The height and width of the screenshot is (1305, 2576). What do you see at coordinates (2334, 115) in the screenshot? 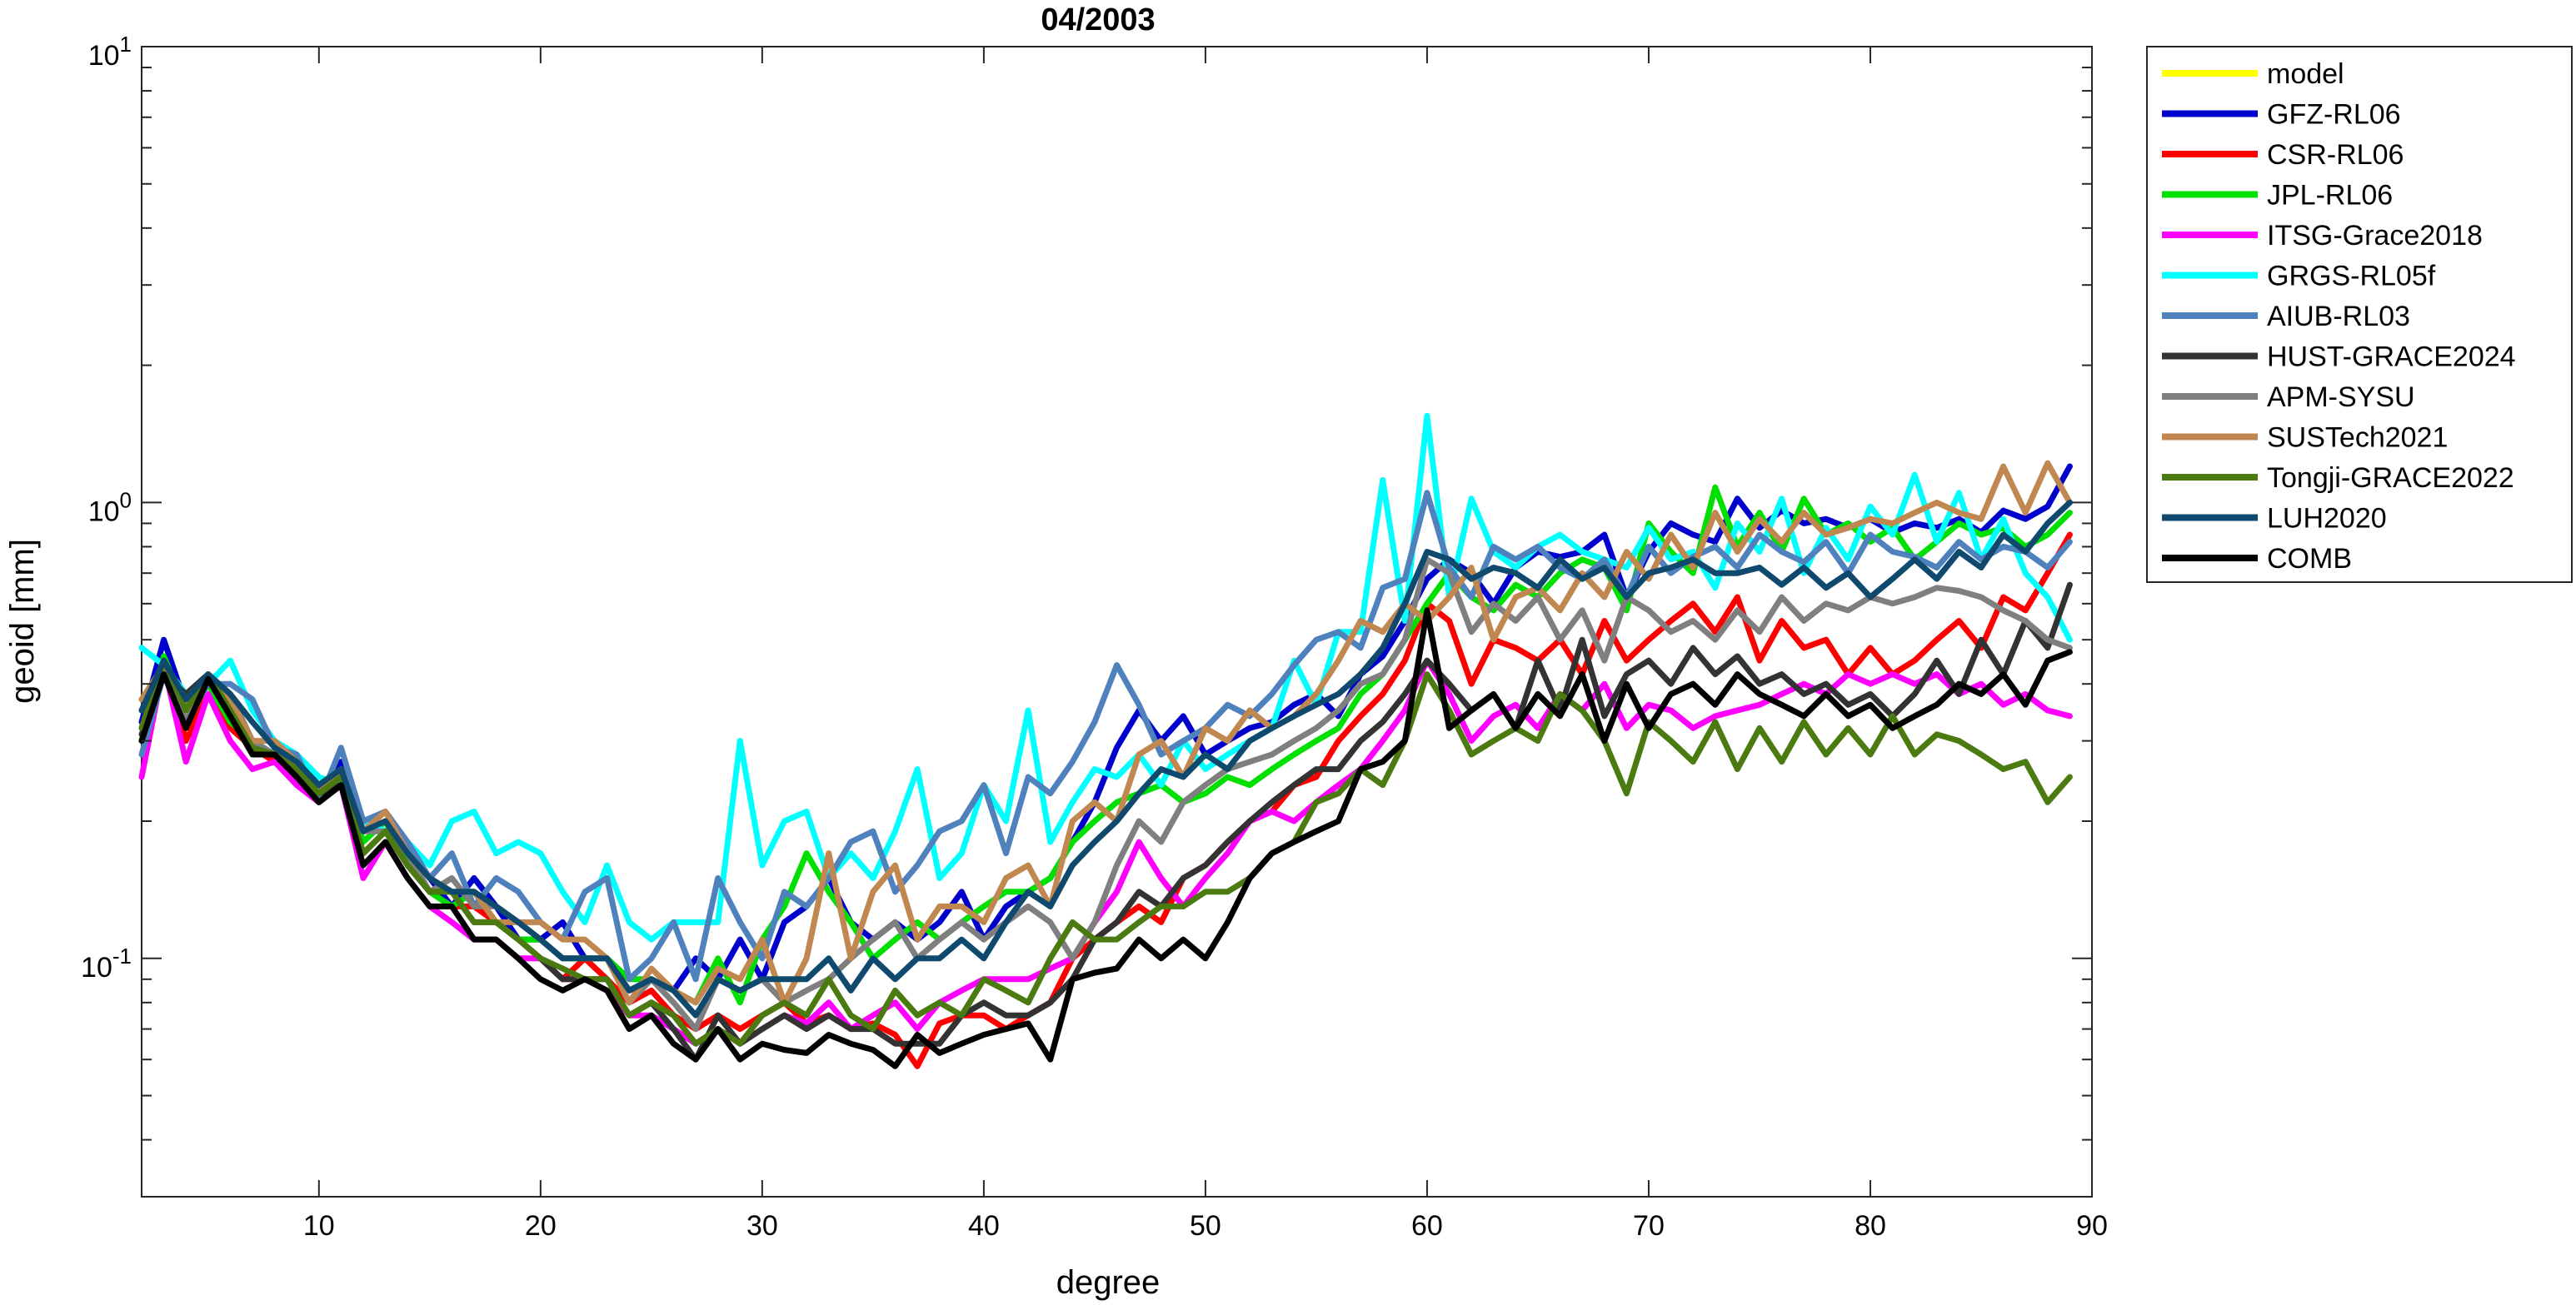
I see `legend-label: GFZ-RL06` at bounding box center [2334, 115].